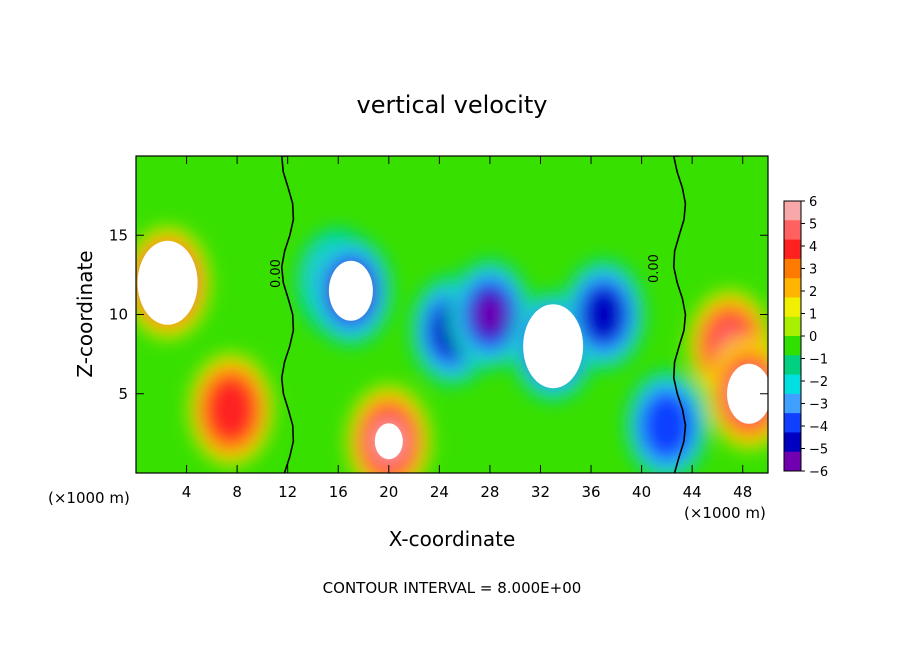 The width and height of the screenshot is (904, 654). I want to click on x-tick-label: 28, so click(489, 492).